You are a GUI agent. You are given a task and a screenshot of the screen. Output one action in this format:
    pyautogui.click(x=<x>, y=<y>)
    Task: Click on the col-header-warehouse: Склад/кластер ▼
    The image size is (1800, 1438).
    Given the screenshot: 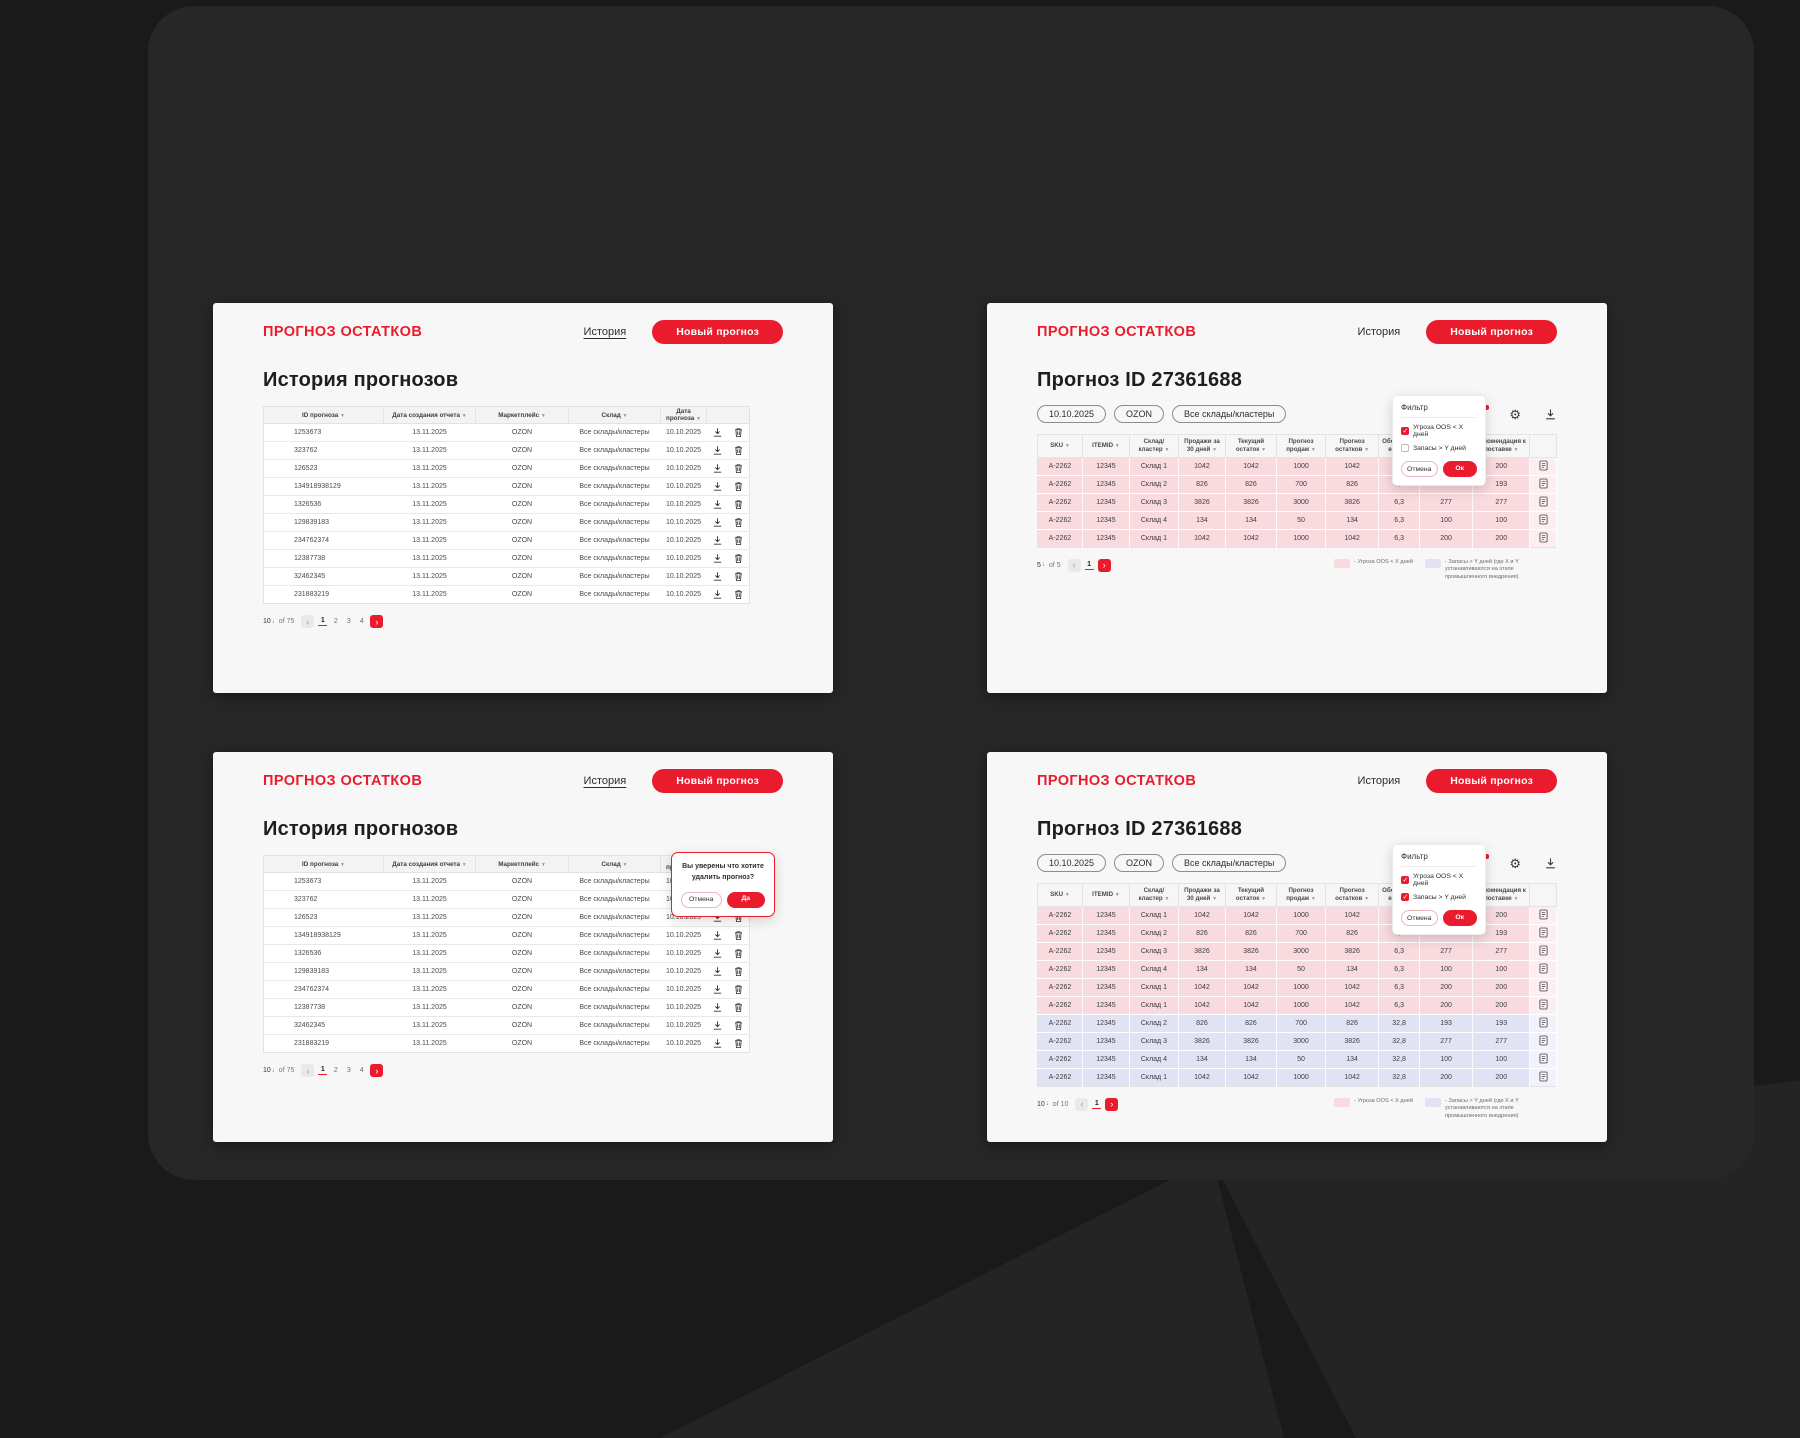 What is the action you would take?
    pyautogui.click(x=1153, y=895)
    